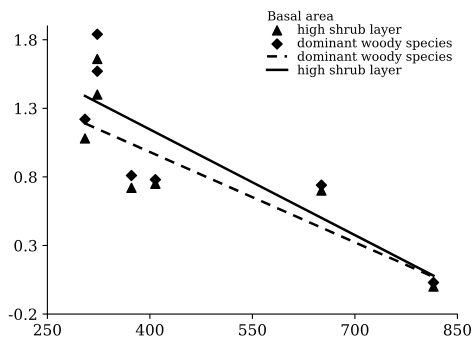 This screenshot has width=474, height=347. What do you see at coordinates (22, 314) in the screenshot?
I see `y-tick-label: -0.2` at bounding box center [22, 314].